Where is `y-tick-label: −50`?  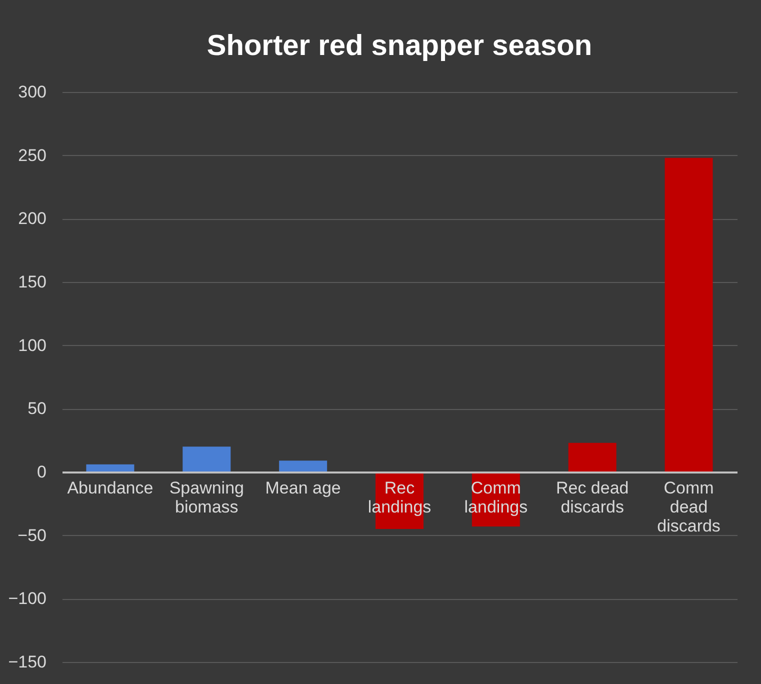 y-tick-label: −50 is located at coordinates (32, 535).